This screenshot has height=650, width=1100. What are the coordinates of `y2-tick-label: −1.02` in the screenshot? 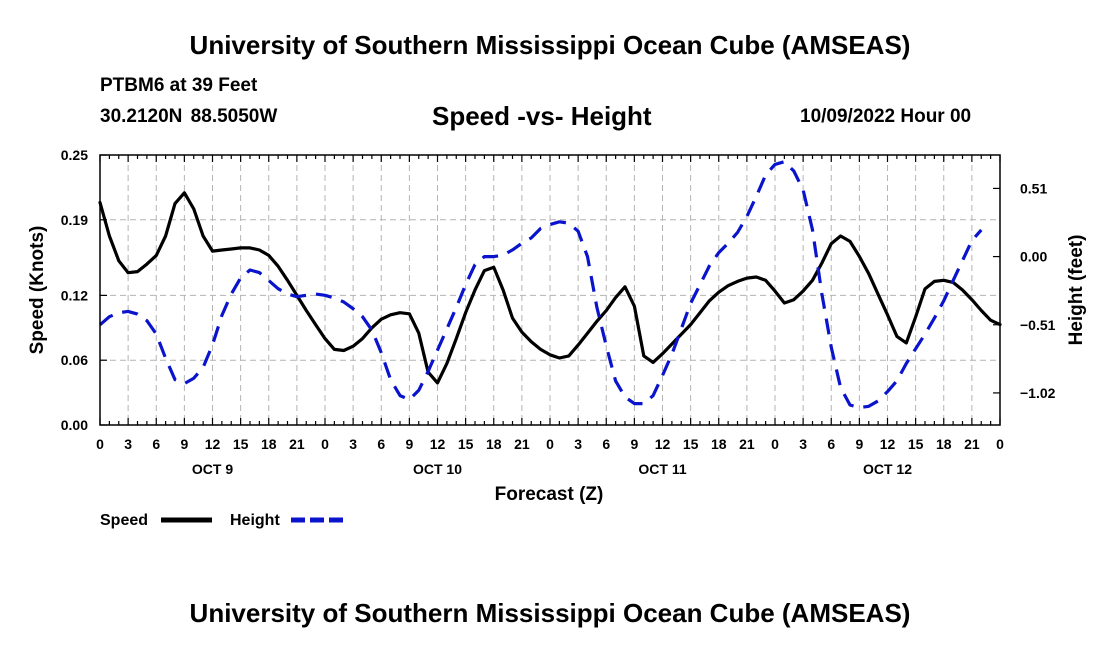 It's located at (1038, 393).